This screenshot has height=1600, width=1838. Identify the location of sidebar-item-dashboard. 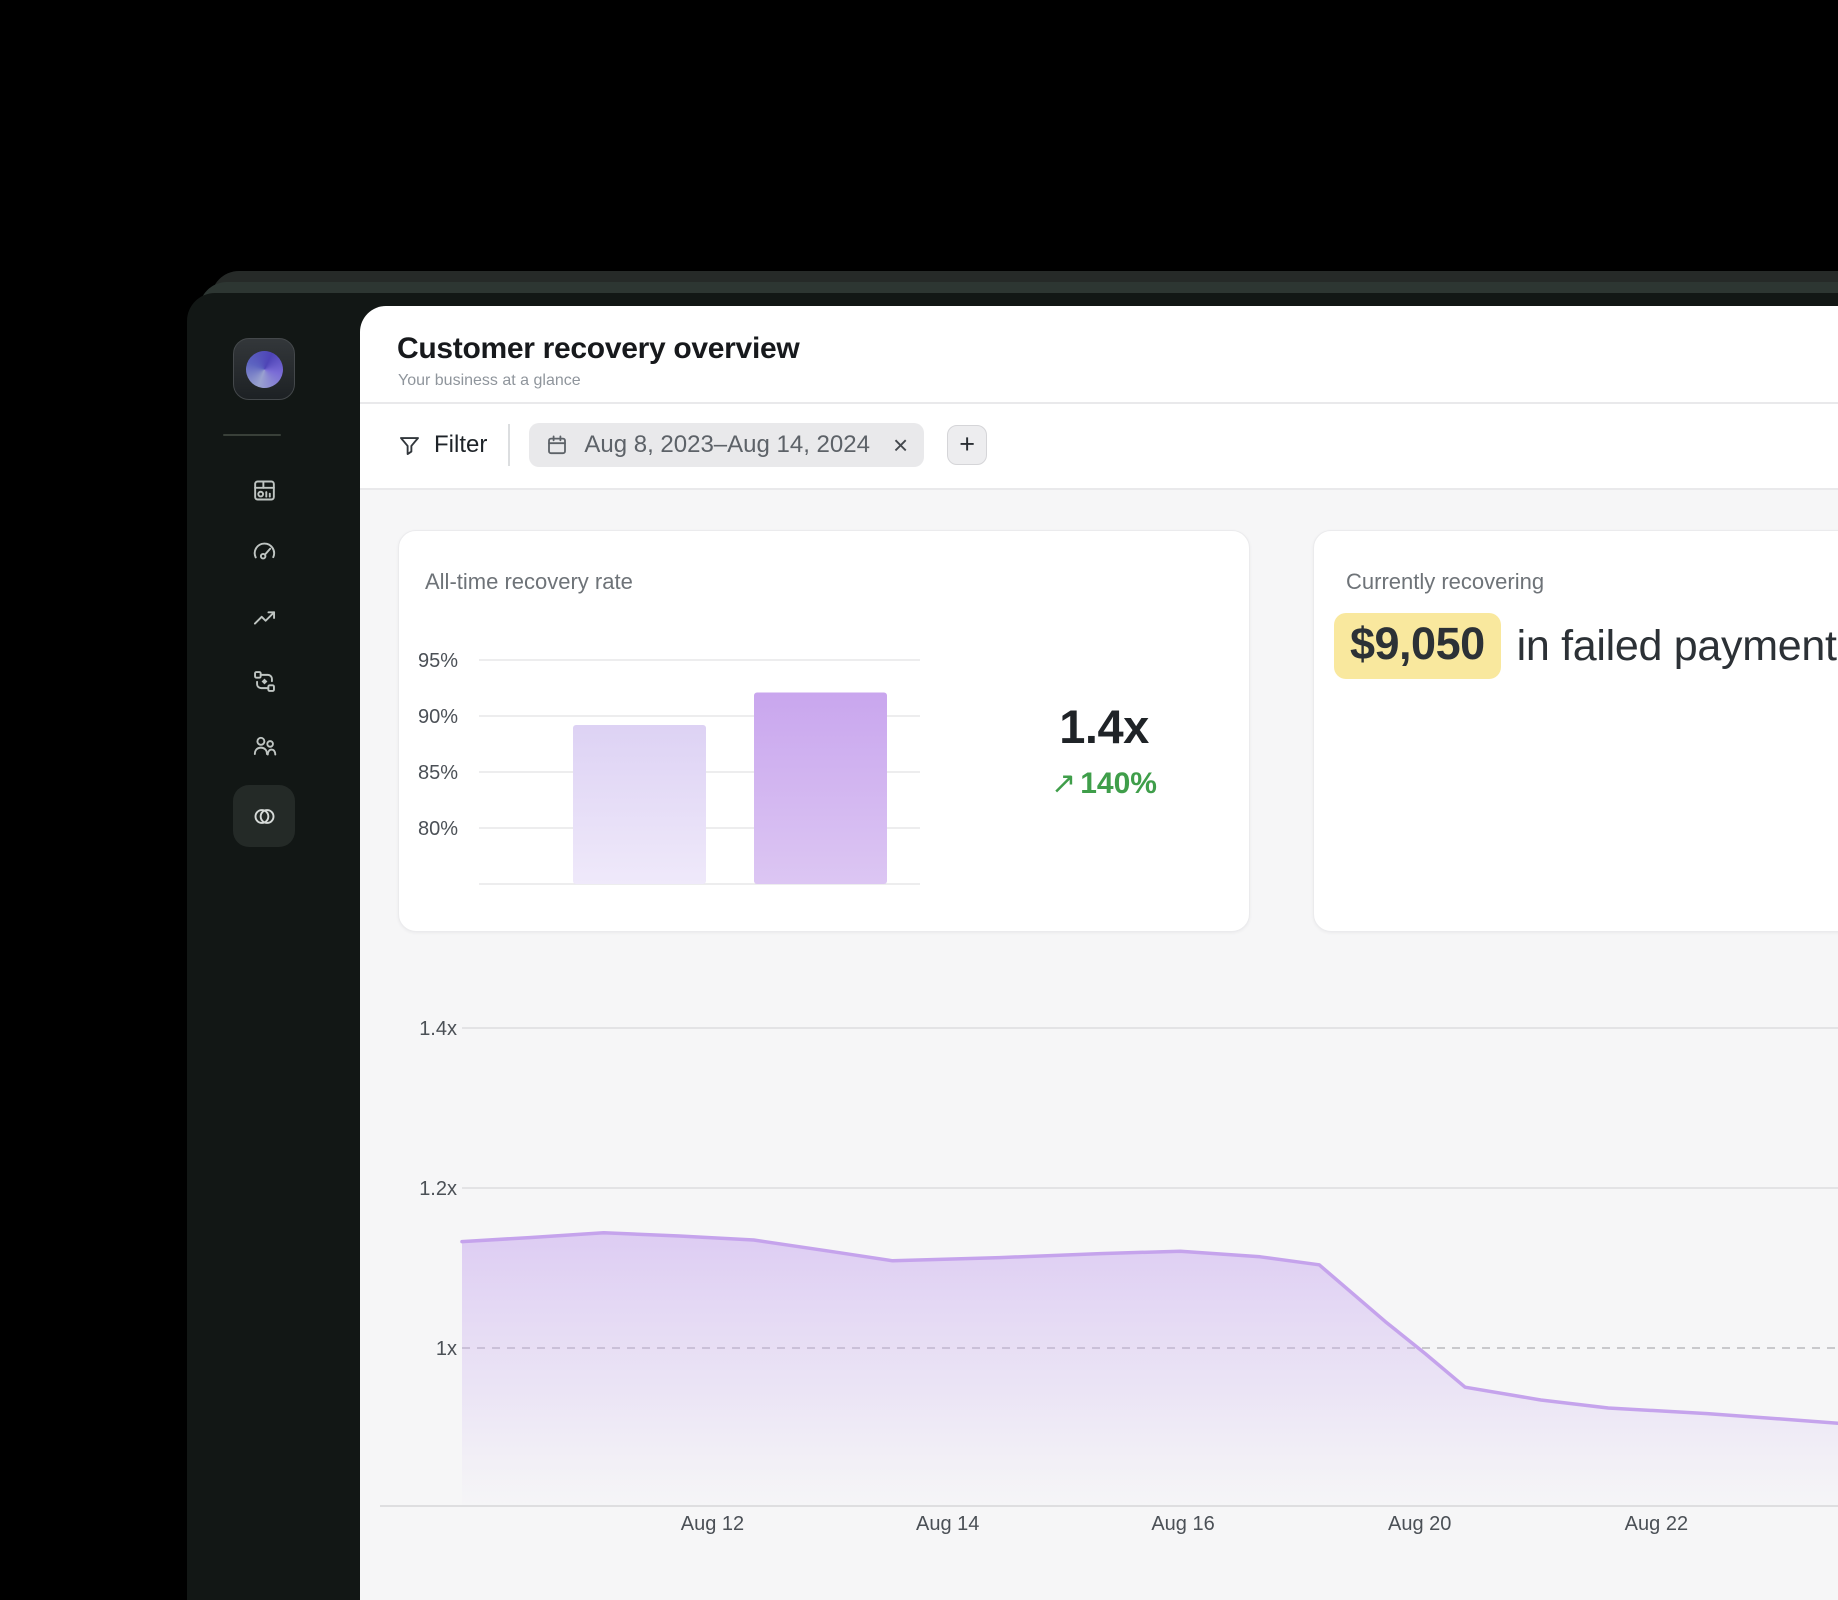
(264, 490).